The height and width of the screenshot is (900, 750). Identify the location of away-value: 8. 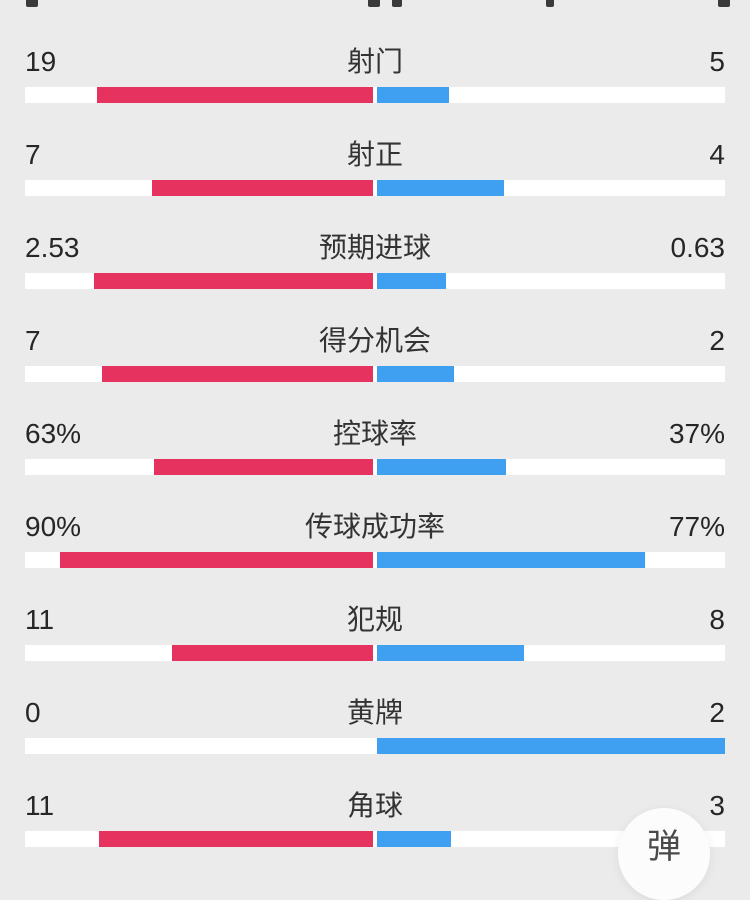
(717, 619).